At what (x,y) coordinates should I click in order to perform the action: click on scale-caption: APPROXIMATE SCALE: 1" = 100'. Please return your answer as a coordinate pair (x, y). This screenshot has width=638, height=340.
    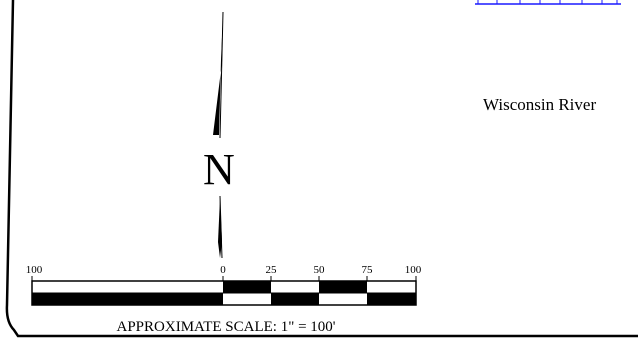
    Looking at the image, I should click on (226, 327).